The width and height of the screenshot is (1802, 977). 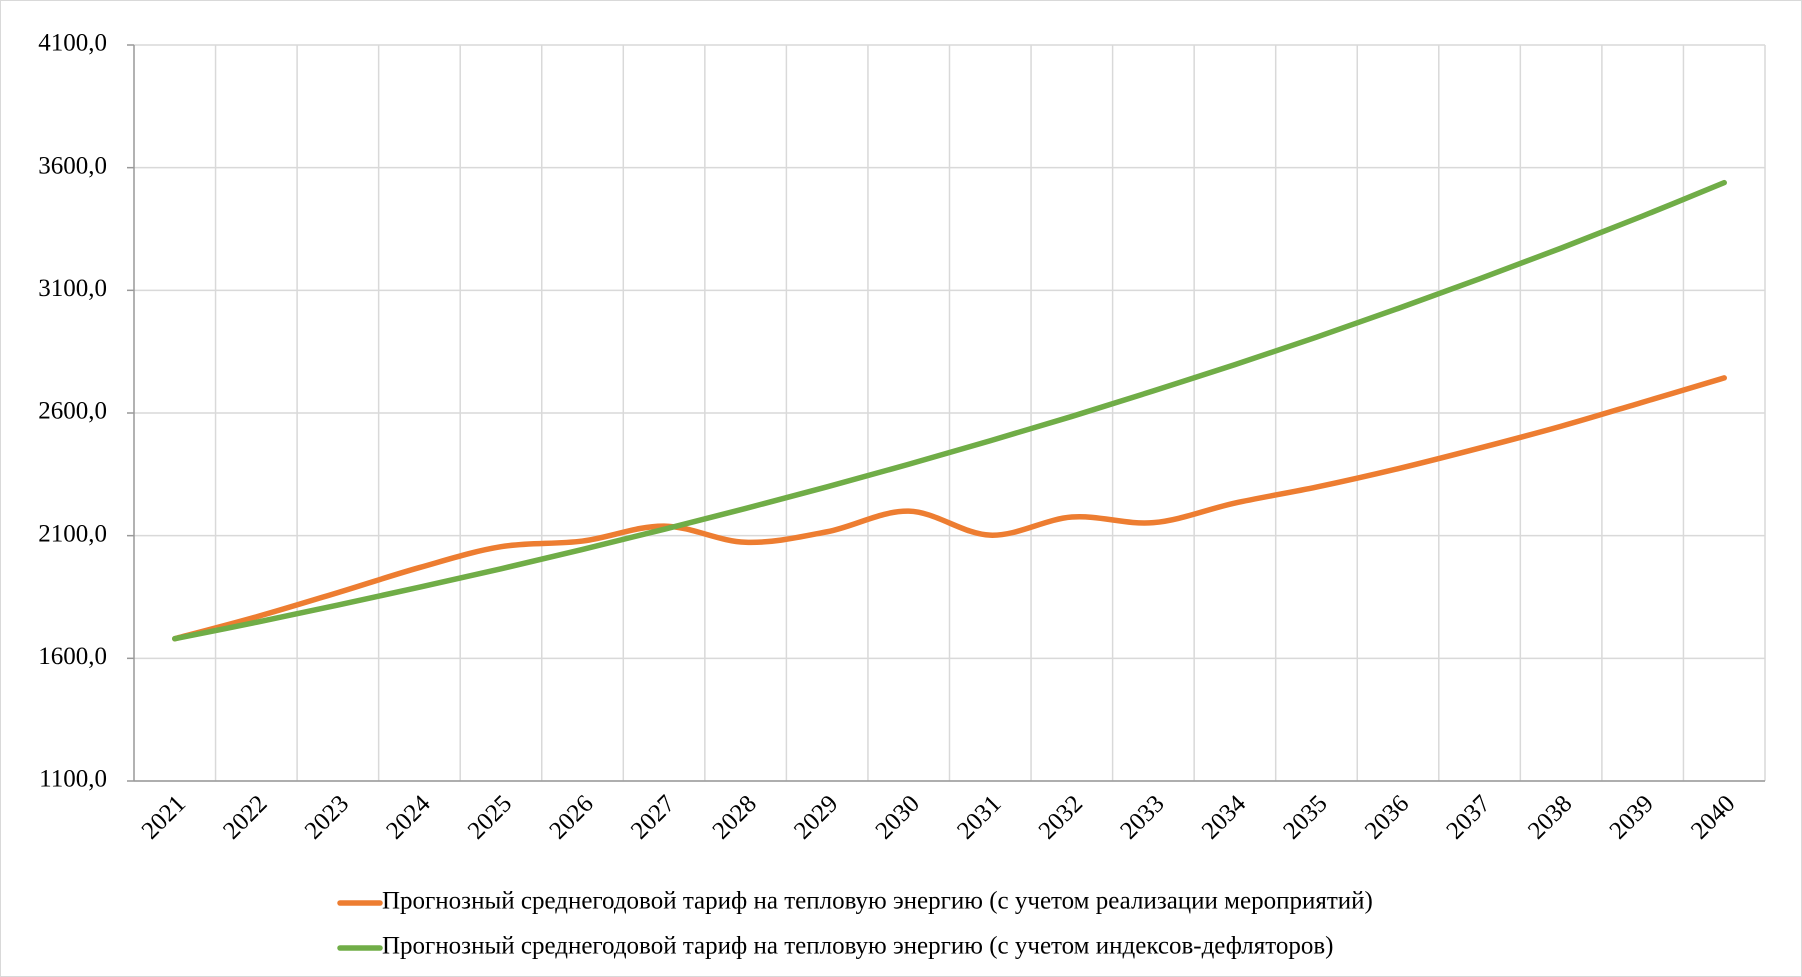 I want to click on y-tick-label: 2600,0, so click(x=72, y=411).